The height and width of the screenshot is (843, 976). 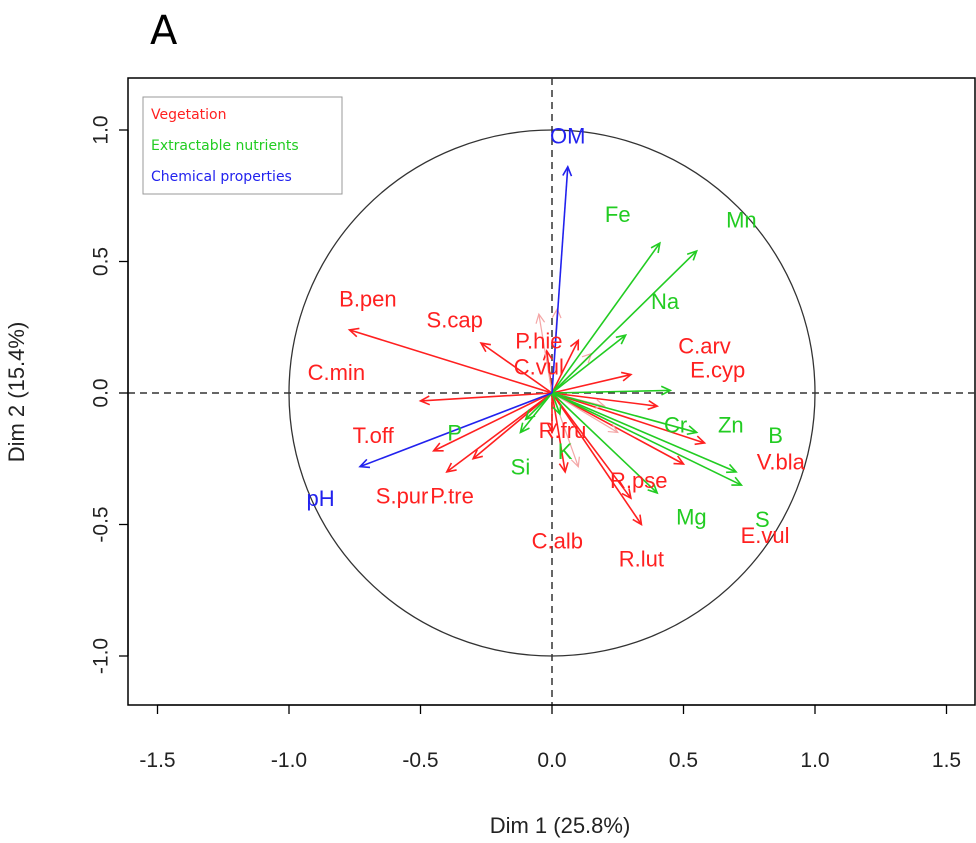 What do you see at coordinates (737, 481) in the screenshot?
I see `arrow-head-s` at bounding box center [737, 481].